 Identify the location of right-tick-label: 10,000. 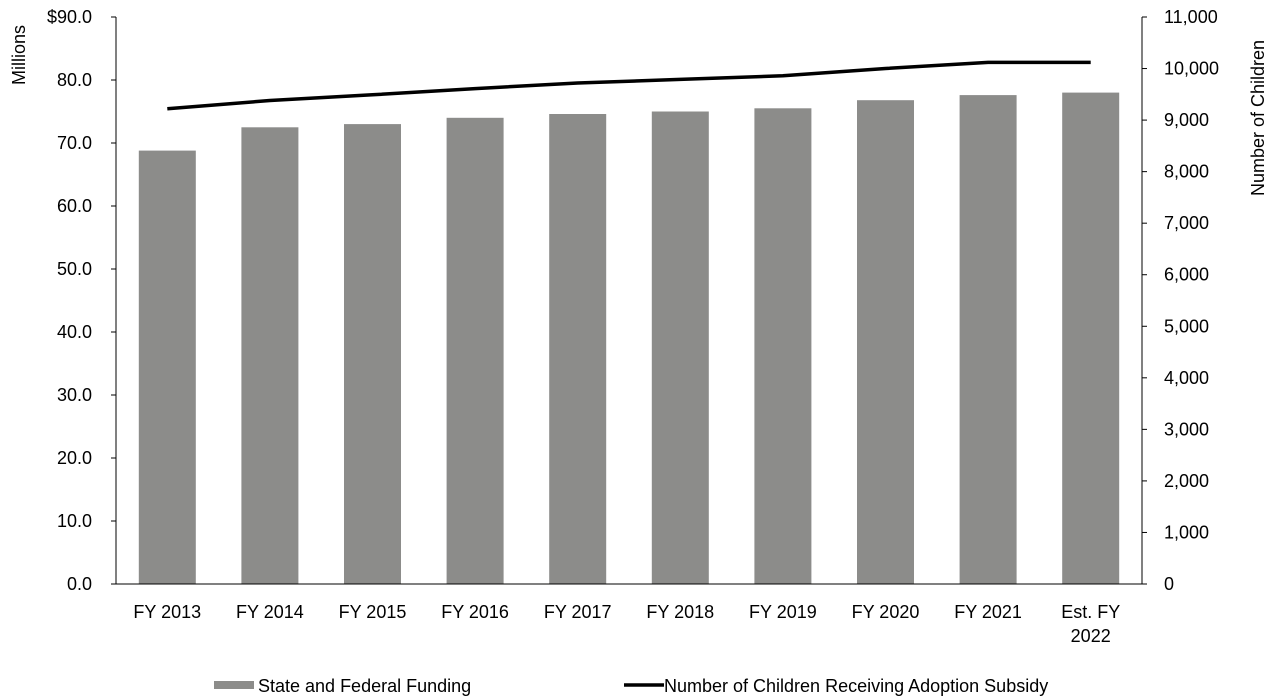
(1191, 69).